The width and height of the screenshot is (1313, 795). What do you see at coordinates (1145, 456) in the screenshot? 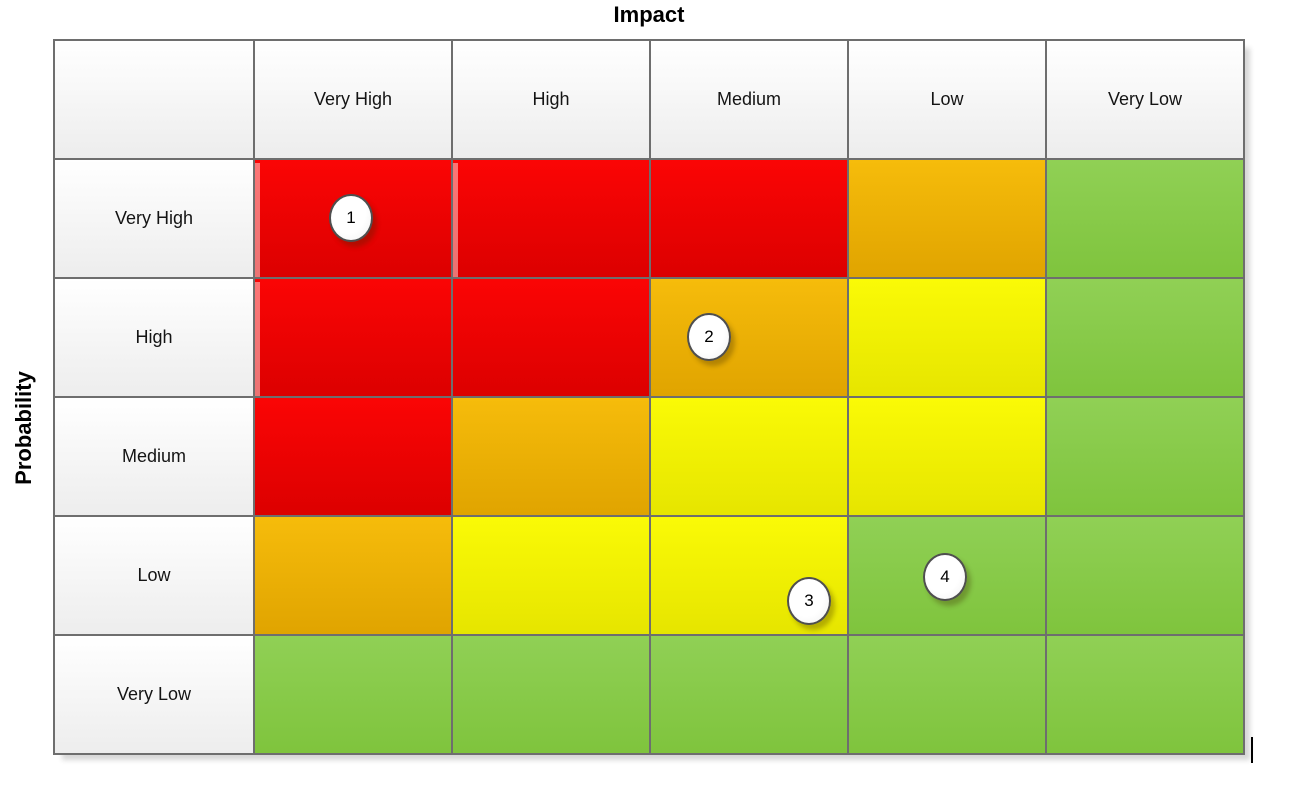
I see `cell-prob-medium-impact-very-low` at bounding box center [1145, 456].